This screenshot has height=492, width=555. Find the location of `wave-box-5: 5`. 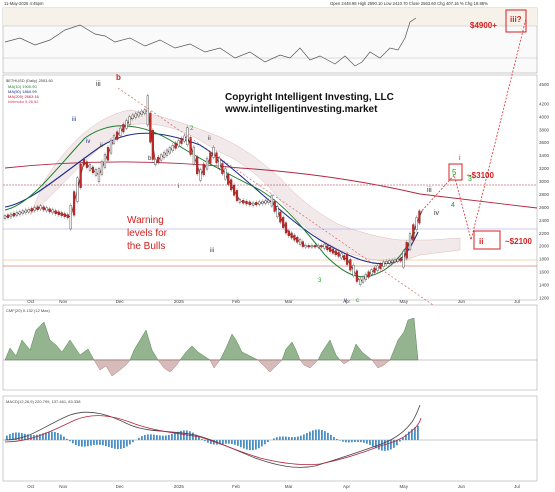

wave-box-5: 5 is located at coordinates (454, 172).